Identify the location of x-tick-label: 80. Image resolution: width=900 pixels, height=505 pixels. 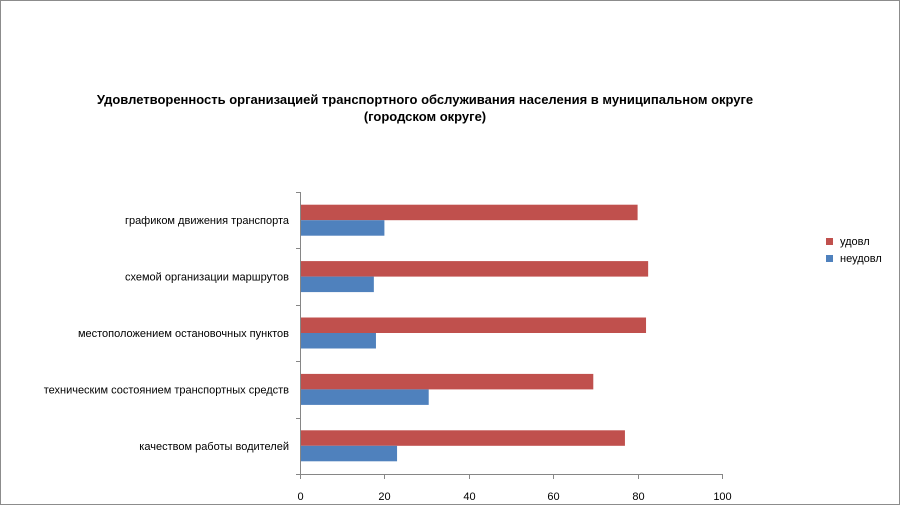
(638, 497).